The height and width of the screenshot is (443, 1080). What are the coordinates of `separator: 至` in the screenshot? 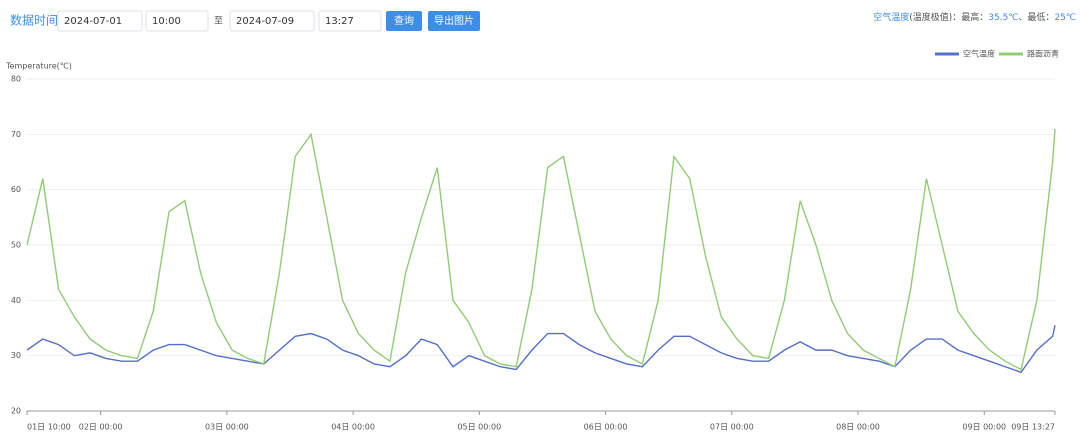 It's located at (218, 21).